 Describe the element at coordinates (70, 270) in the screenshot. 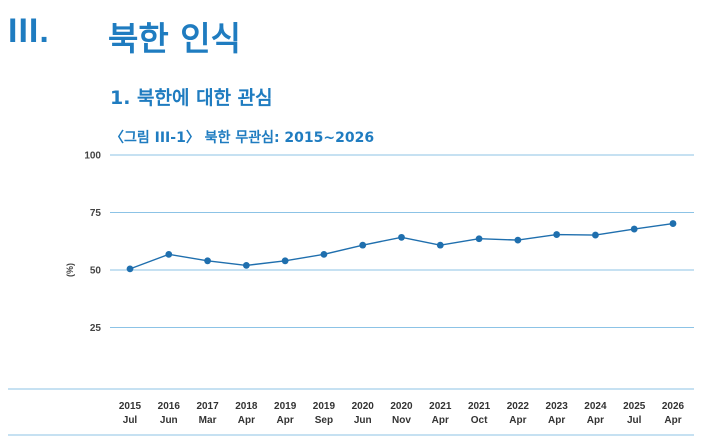

I see `y-axis-label: (%)` at that location.